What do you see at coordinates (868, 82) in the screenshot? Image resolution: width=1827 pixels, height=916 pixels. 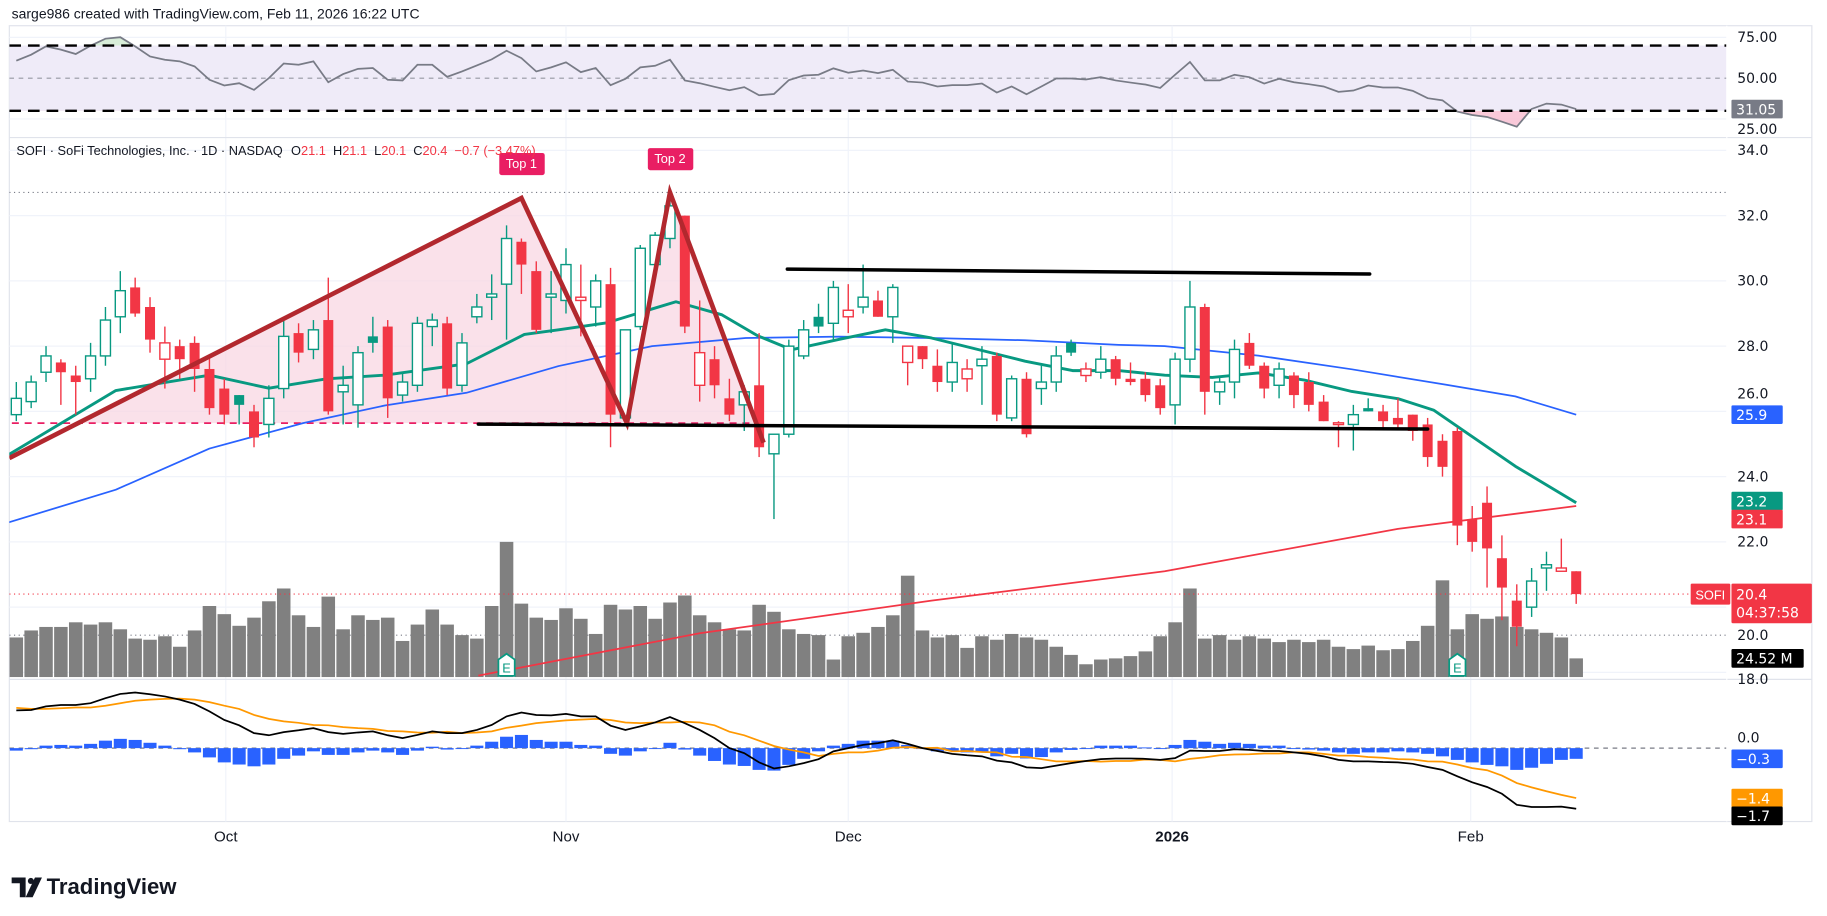 I see `rsi-pane` at bounding box center [868, 82].